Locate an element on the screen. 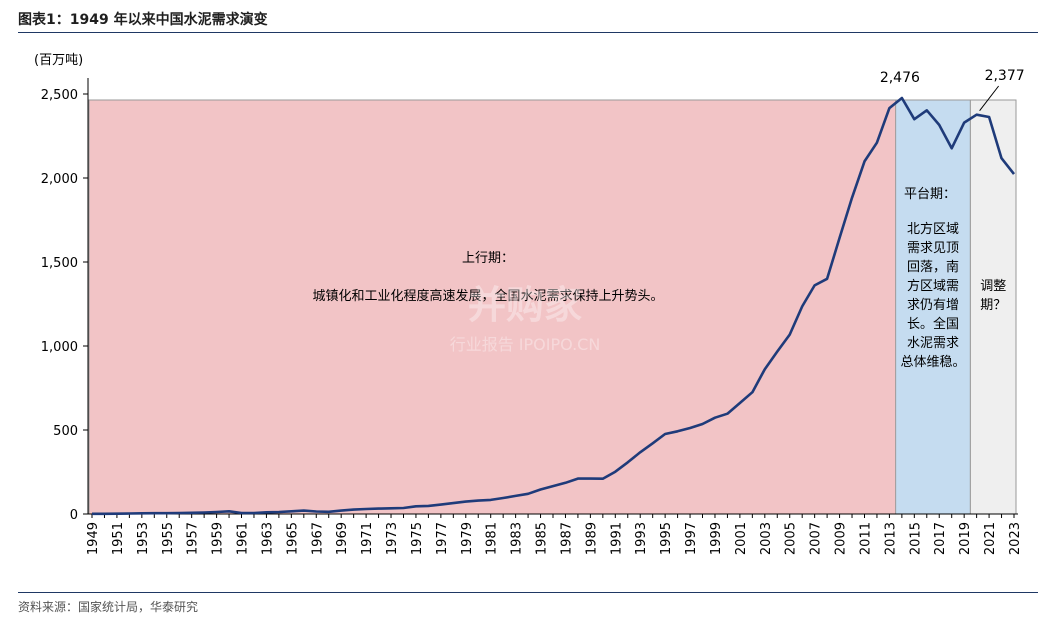 This screenshot has width=1050, height=624. phase-plateau-line: 北方区域 is located at coordinates (933, 229).